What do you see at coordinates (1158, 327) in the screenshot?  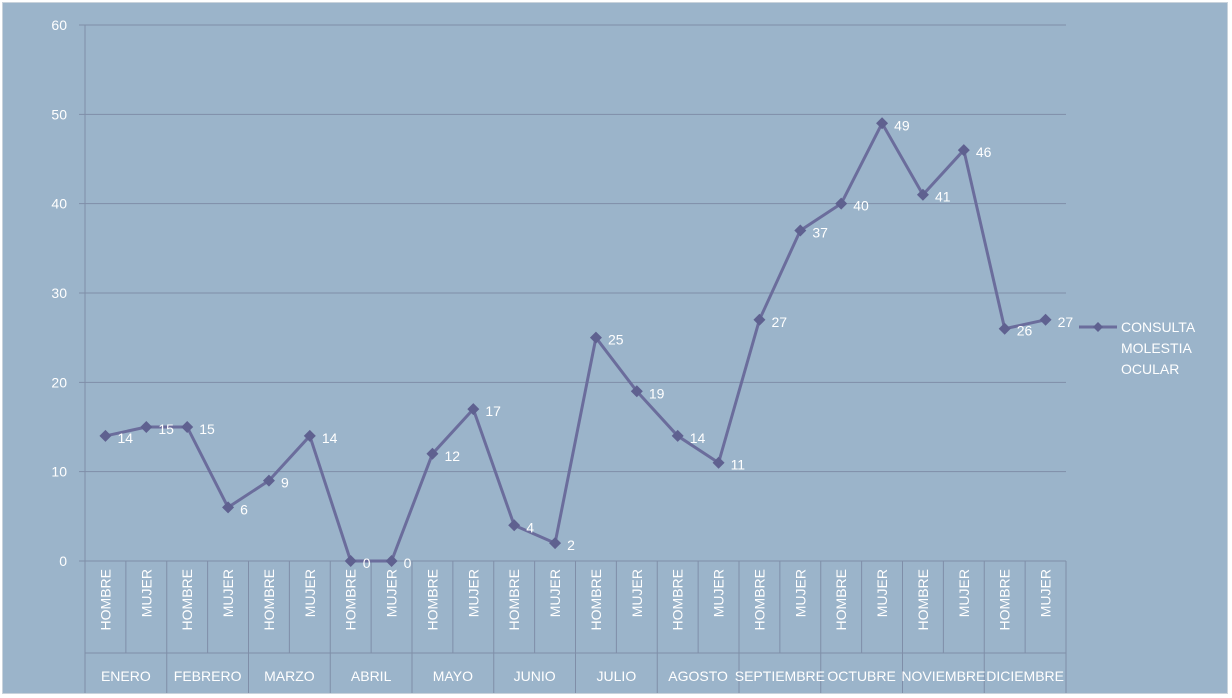 I see `legend-label: CONSULTA` at bounding box center [1158, 327].